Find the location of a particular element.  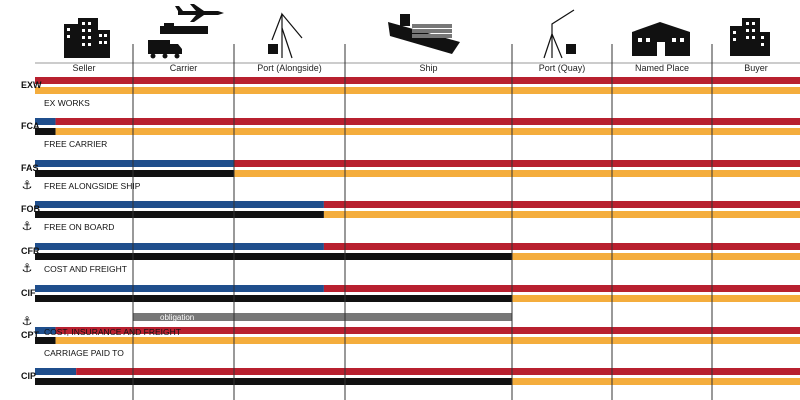

term-code: CFR is located at coordinates (30, 251).